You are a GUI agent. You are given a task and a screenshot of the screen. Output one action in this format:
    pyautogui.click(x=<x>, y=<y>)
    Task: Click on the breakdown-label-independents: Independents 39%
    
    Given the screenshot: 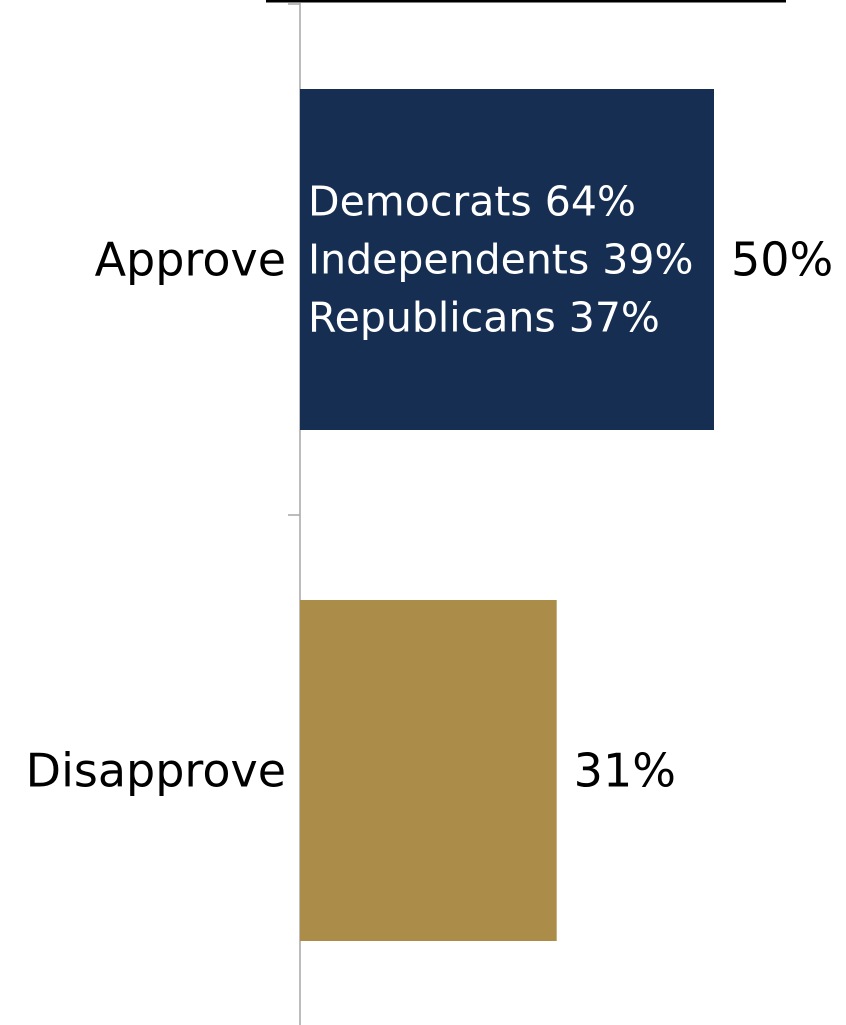 What is the action you would take?
    pyautogui.click(x=500, y=260)
    